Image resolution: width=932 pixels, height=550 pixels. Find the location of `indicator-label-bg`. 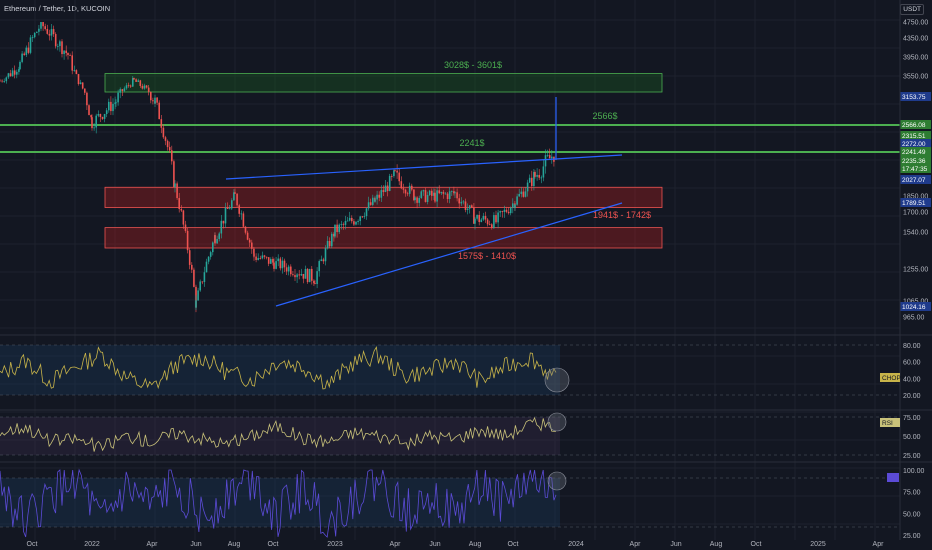

indicator-label-bg is located at coordinates (890, 422).